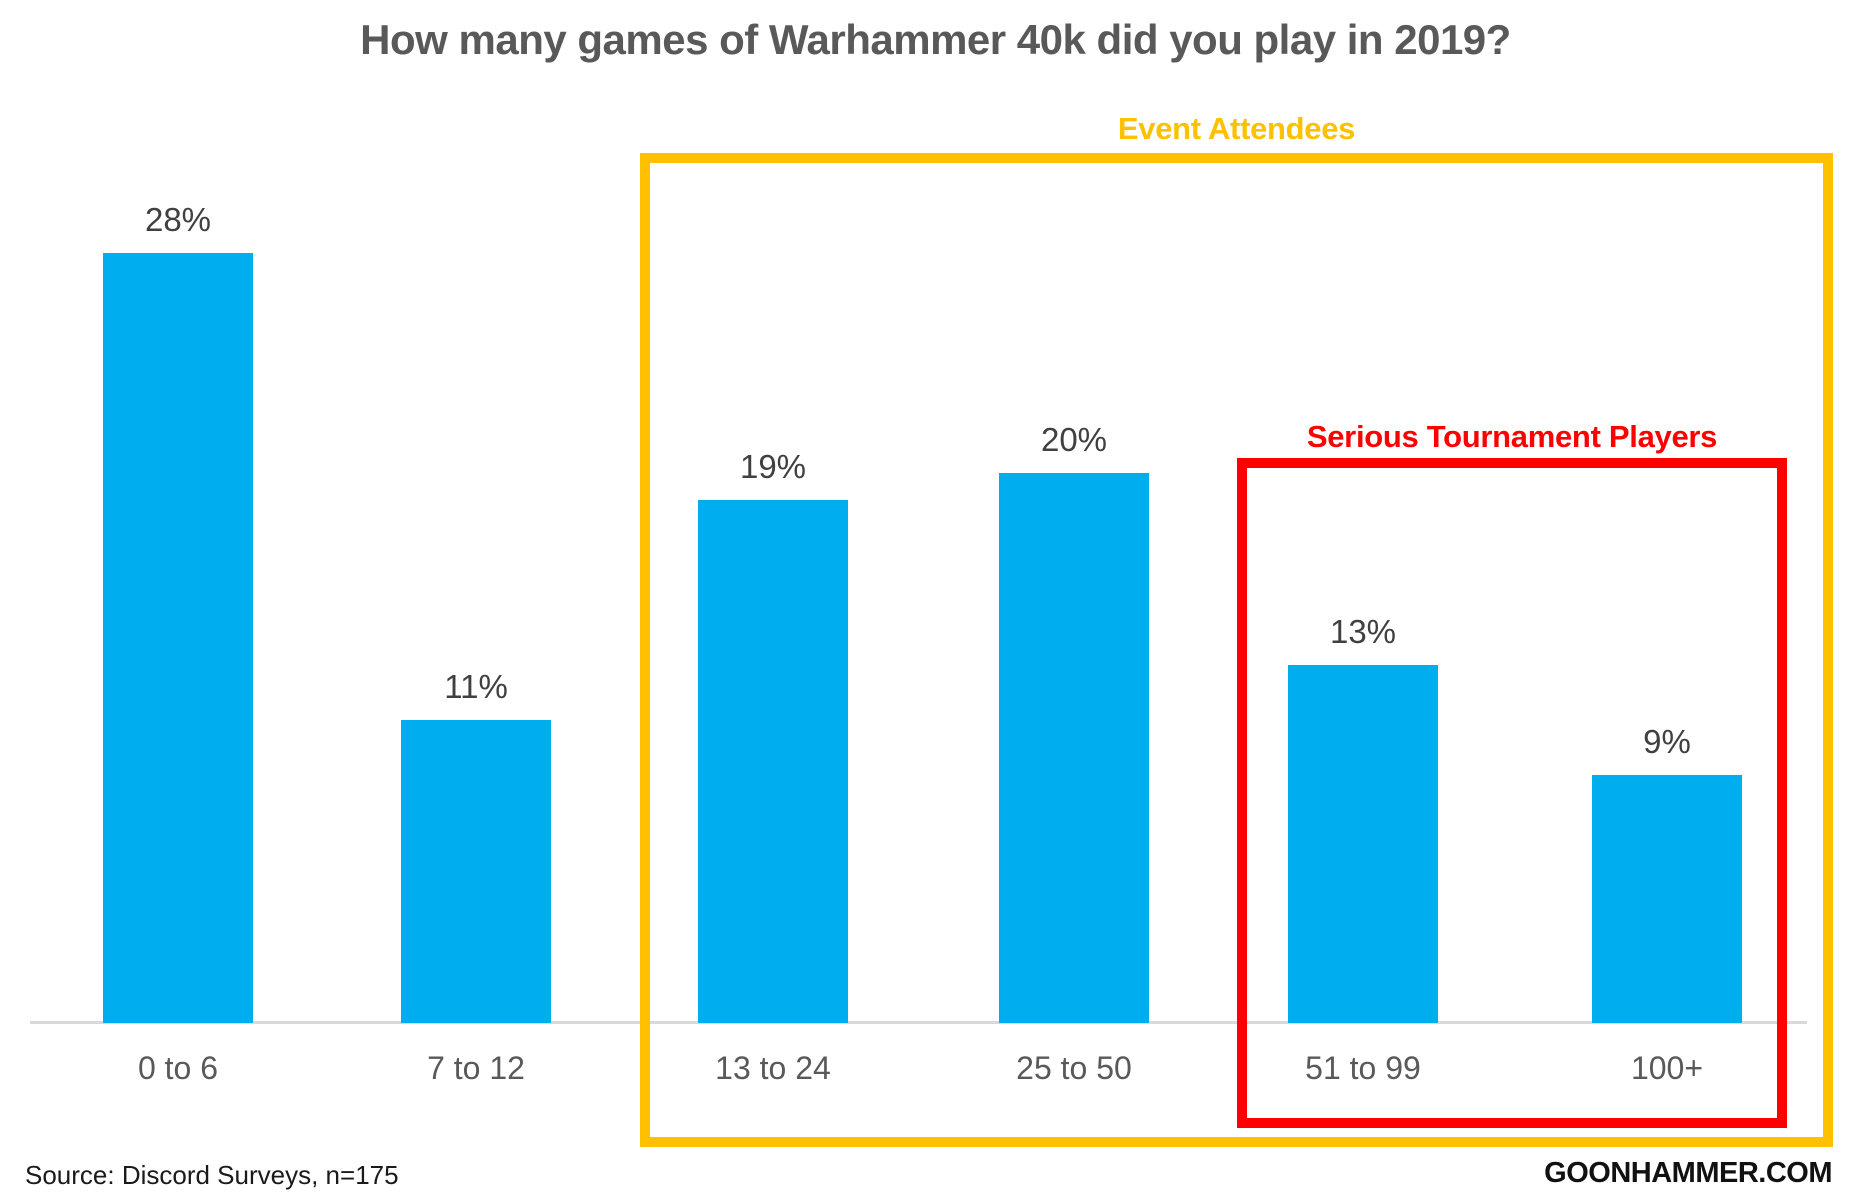 The height and width of the screenshot is (1199, 1871). Describe the element at coordinates (773, 466) in the screenshot. I see `value-label: 19%` at that location.